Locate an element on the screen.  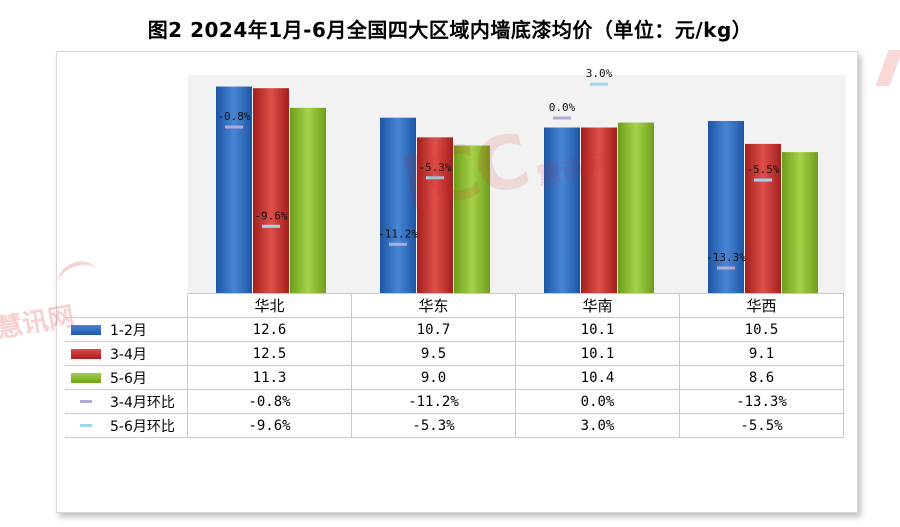
table-cell: -13.3% is located at coordinates (761, 401).